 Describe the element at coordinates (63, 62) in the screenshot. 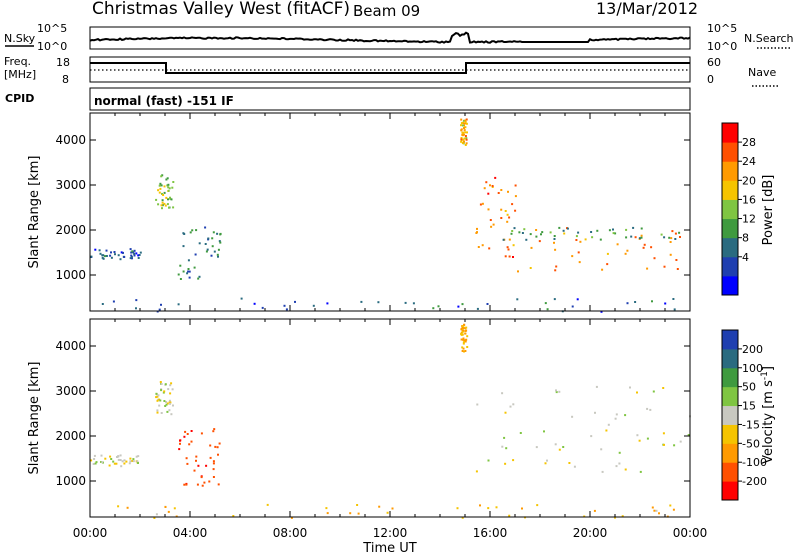

I see `freq-tick-high: 18` at that location.